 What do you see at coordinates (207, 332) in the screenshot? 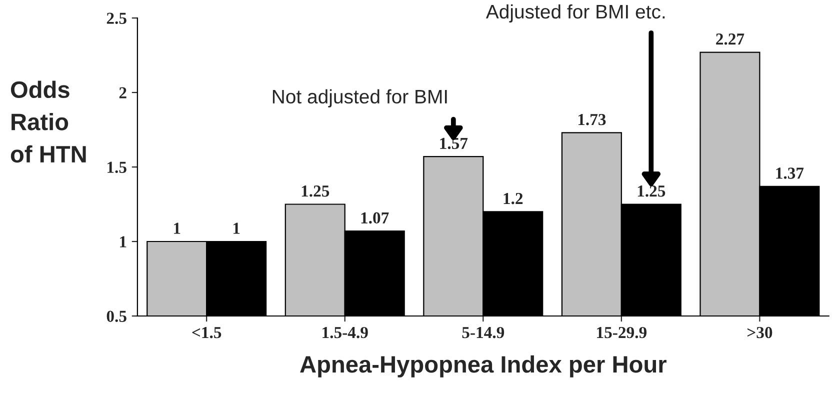
I see `x-tick-label: <1.5` at bounding box center [207, 332].